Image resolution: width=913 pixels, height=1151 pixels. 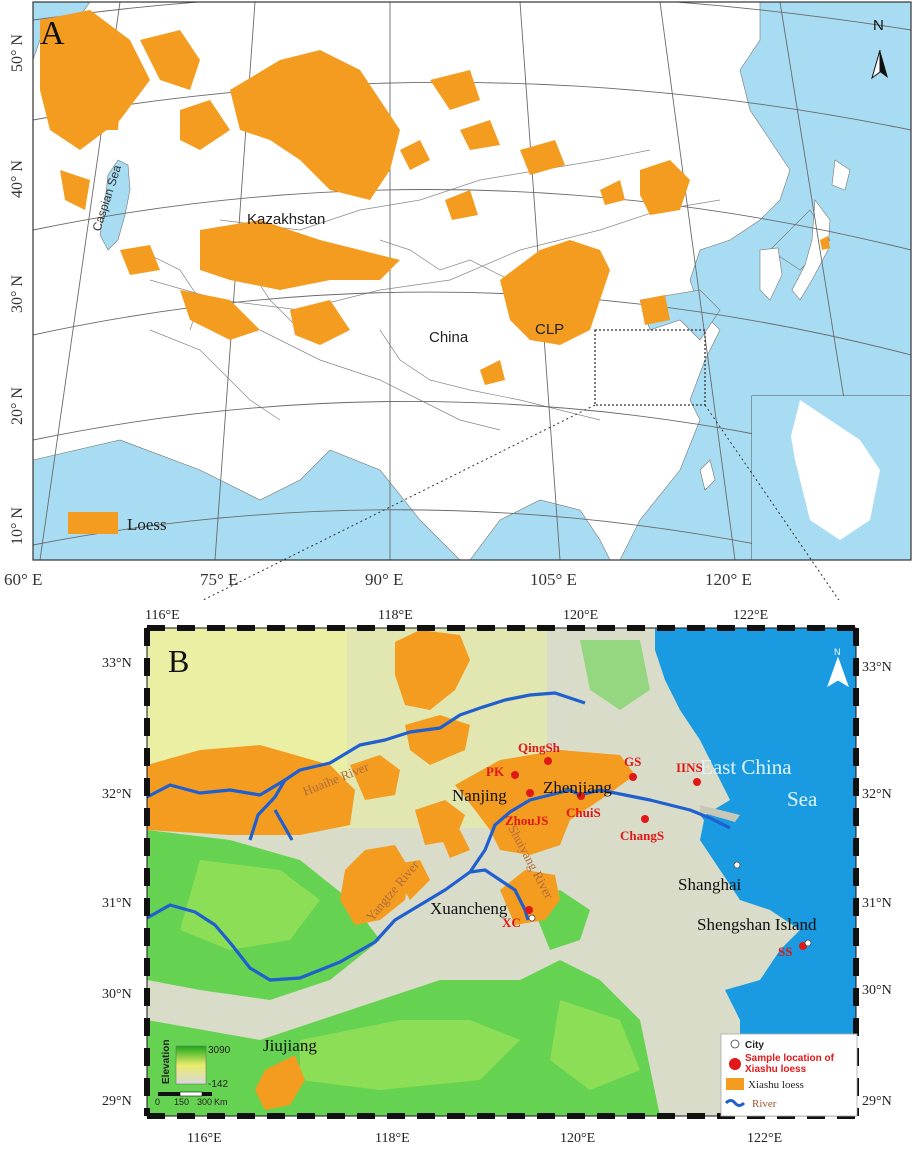 What do you see at coordinates (495, 771) in the screenshot?
I see `site-label: PK` at bounding box center [495, 771].